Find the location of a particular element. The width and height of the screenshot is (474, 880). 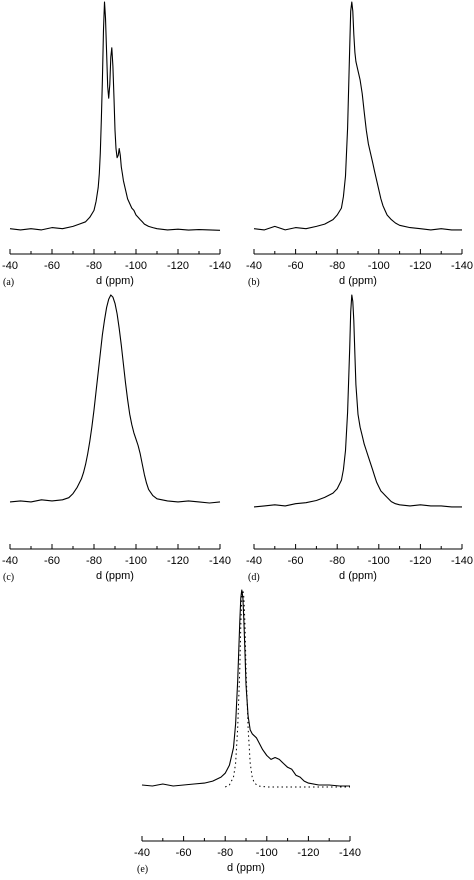

tick-label-d: -60 is located at coordinates (296, 561).